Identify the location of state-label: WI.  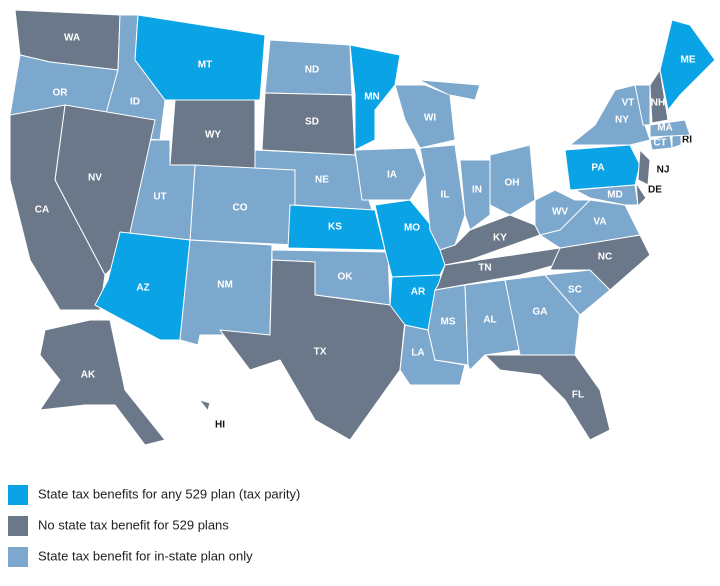
(430, 118).